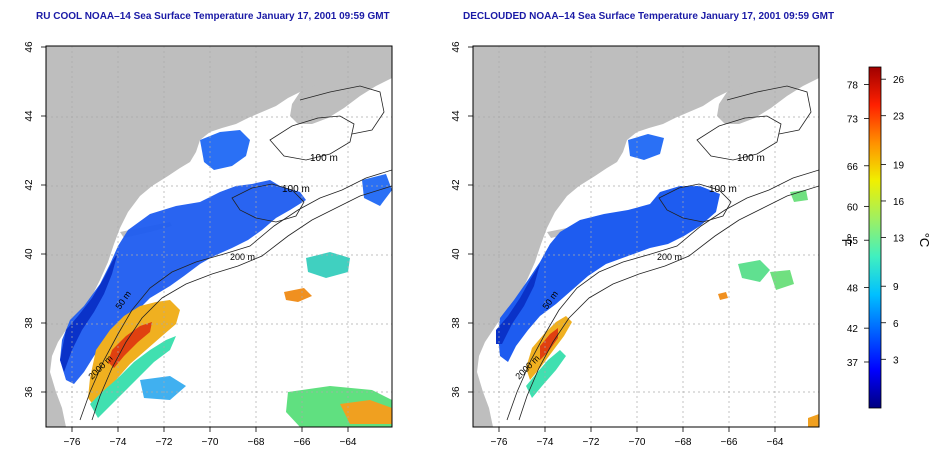 The width and height of the screenshot is (950, 475). What do you see at coordinates (896, 287) in the screenshot?
I see `celsius-tick-label: 9` at bounding box center [896, 287].